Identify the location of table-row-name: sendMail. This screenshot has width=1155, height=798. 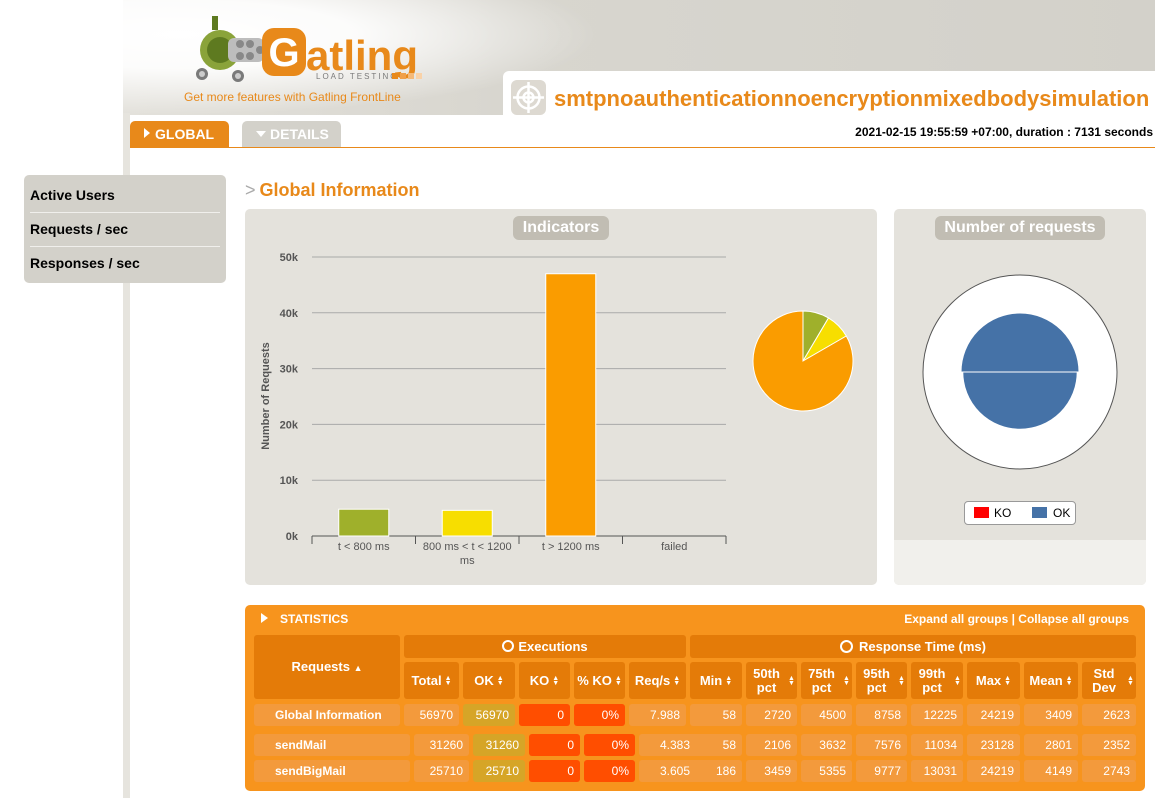
(332, 745).